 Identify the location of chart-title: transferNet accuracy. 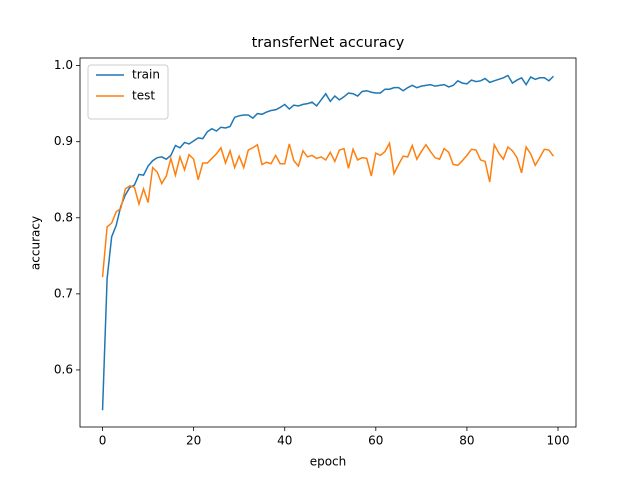
(328, 43).